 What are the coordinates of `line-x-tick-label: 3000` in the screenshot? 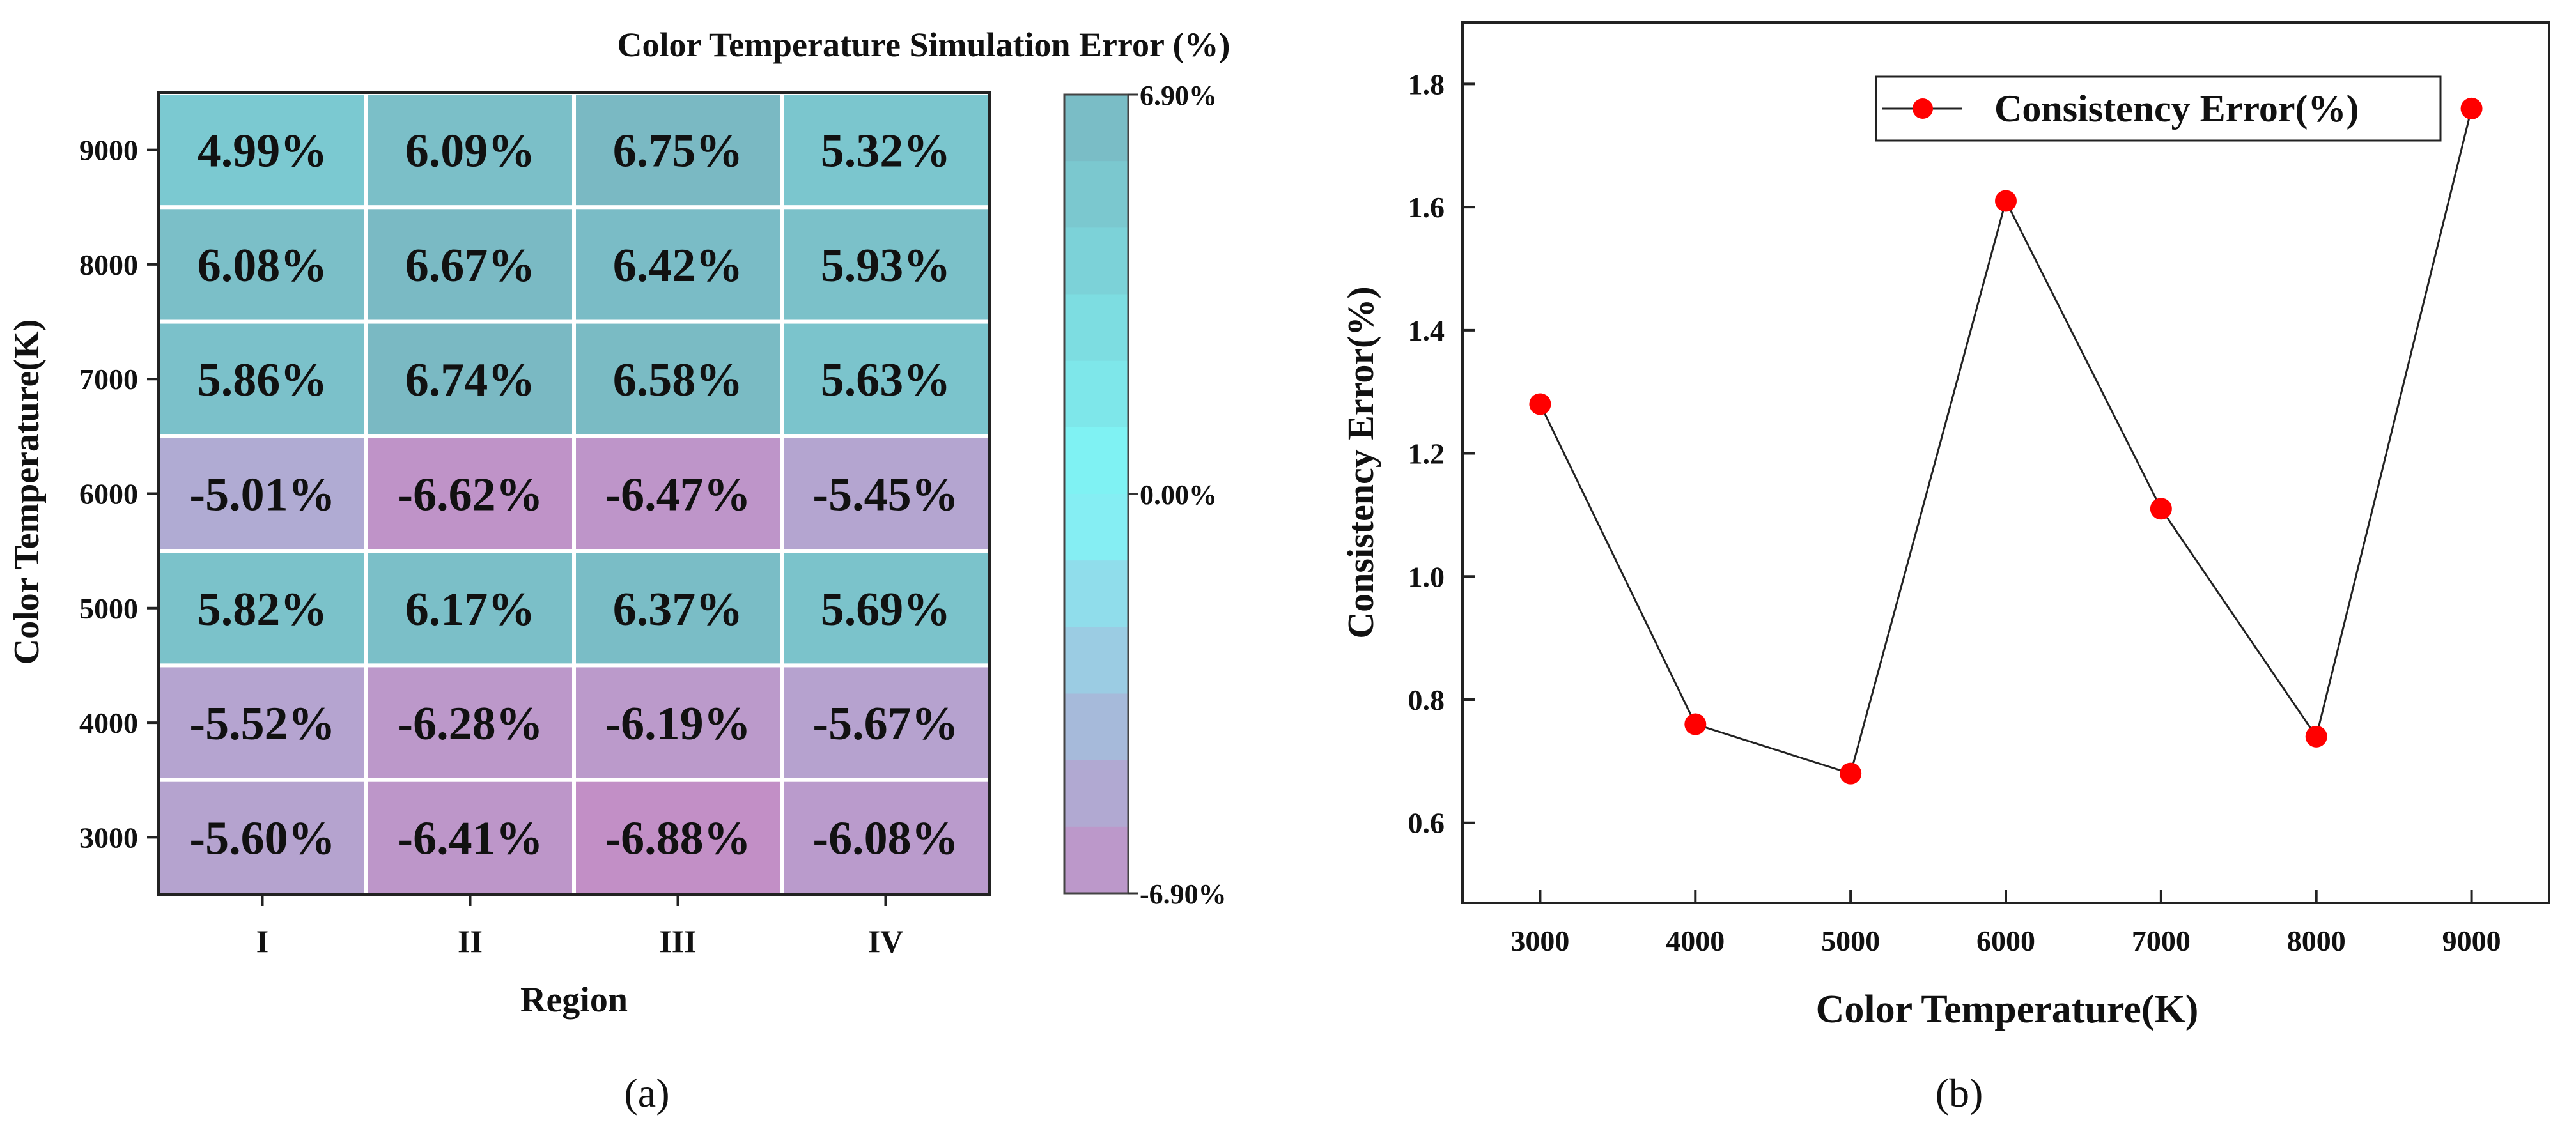 It's located at (1539, 941).